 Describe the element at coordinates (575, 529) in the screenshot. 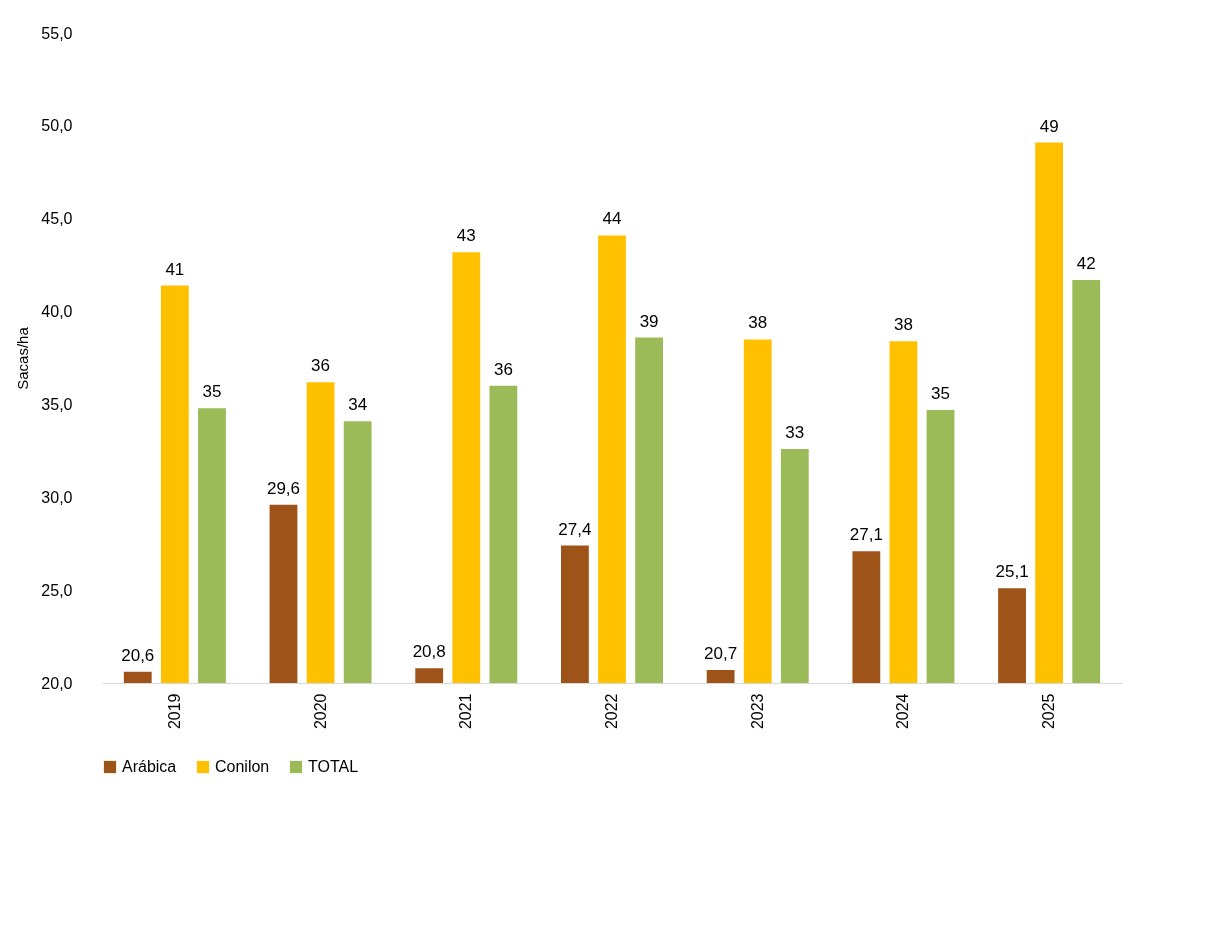

I see `data-label: 27,4` at that location.